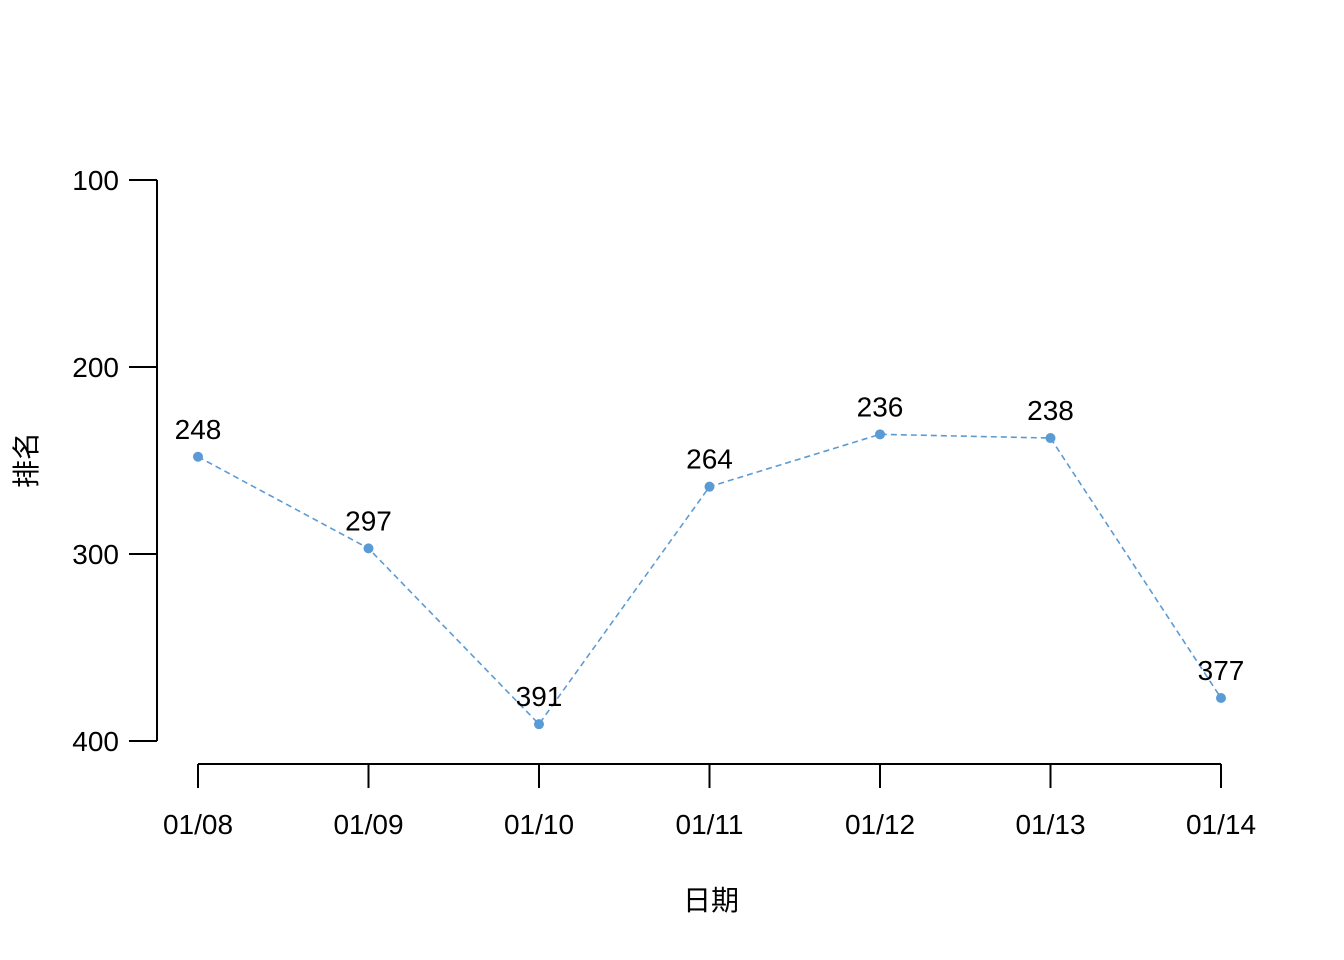  What do you see at coordinates (198, 824) in the screenshot?
I see `x-tick-label: 01/08` at bounding box center [198, 824].